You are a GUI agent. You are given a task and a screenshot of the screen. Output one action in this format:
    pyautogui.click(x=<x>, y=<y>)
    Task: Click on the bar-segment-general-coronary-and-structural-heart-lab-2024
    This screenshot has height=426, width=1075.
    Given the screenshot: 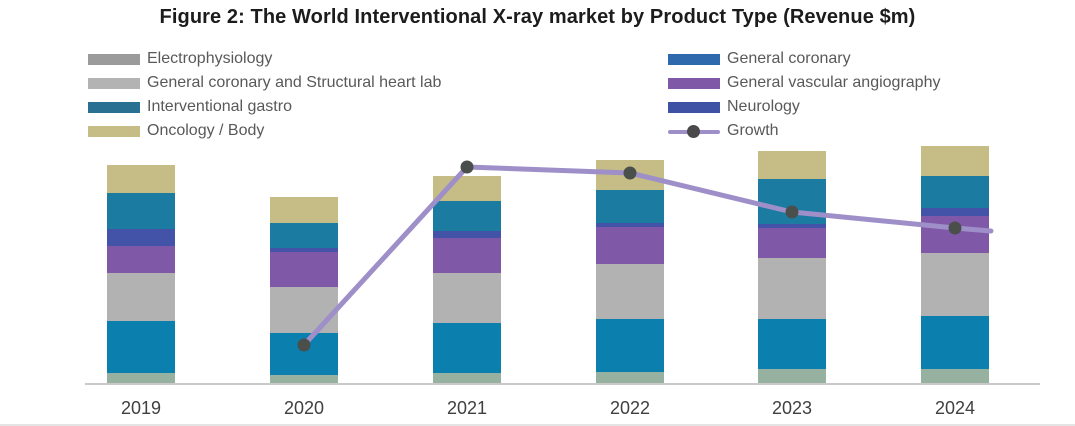 What is the action you would take?
    pyautogui.click(x=955, y=284)
    